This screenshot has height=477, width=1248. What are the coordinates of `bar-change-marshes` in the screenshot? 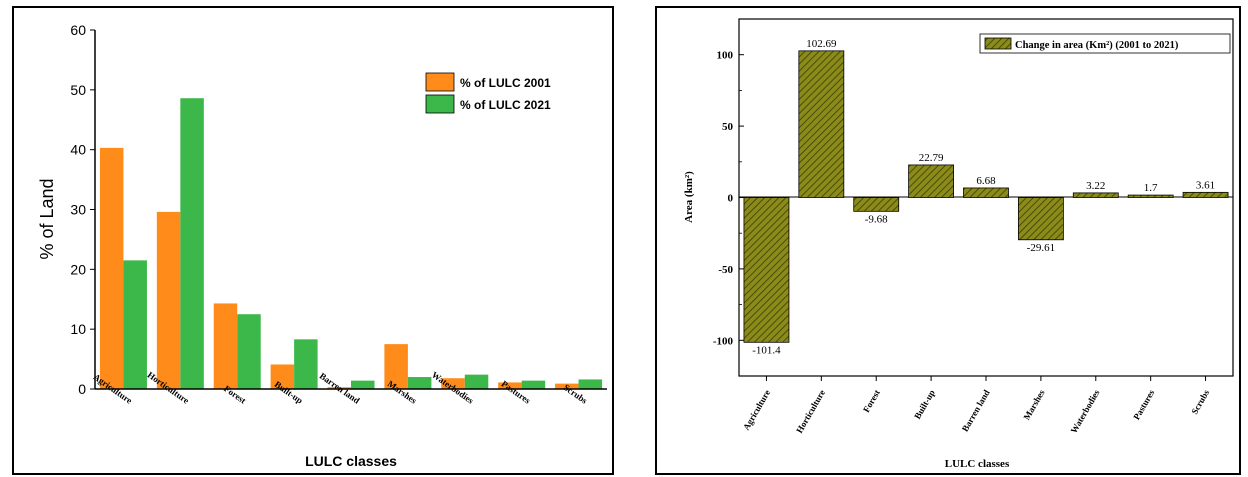 It's located at (1040, 219).